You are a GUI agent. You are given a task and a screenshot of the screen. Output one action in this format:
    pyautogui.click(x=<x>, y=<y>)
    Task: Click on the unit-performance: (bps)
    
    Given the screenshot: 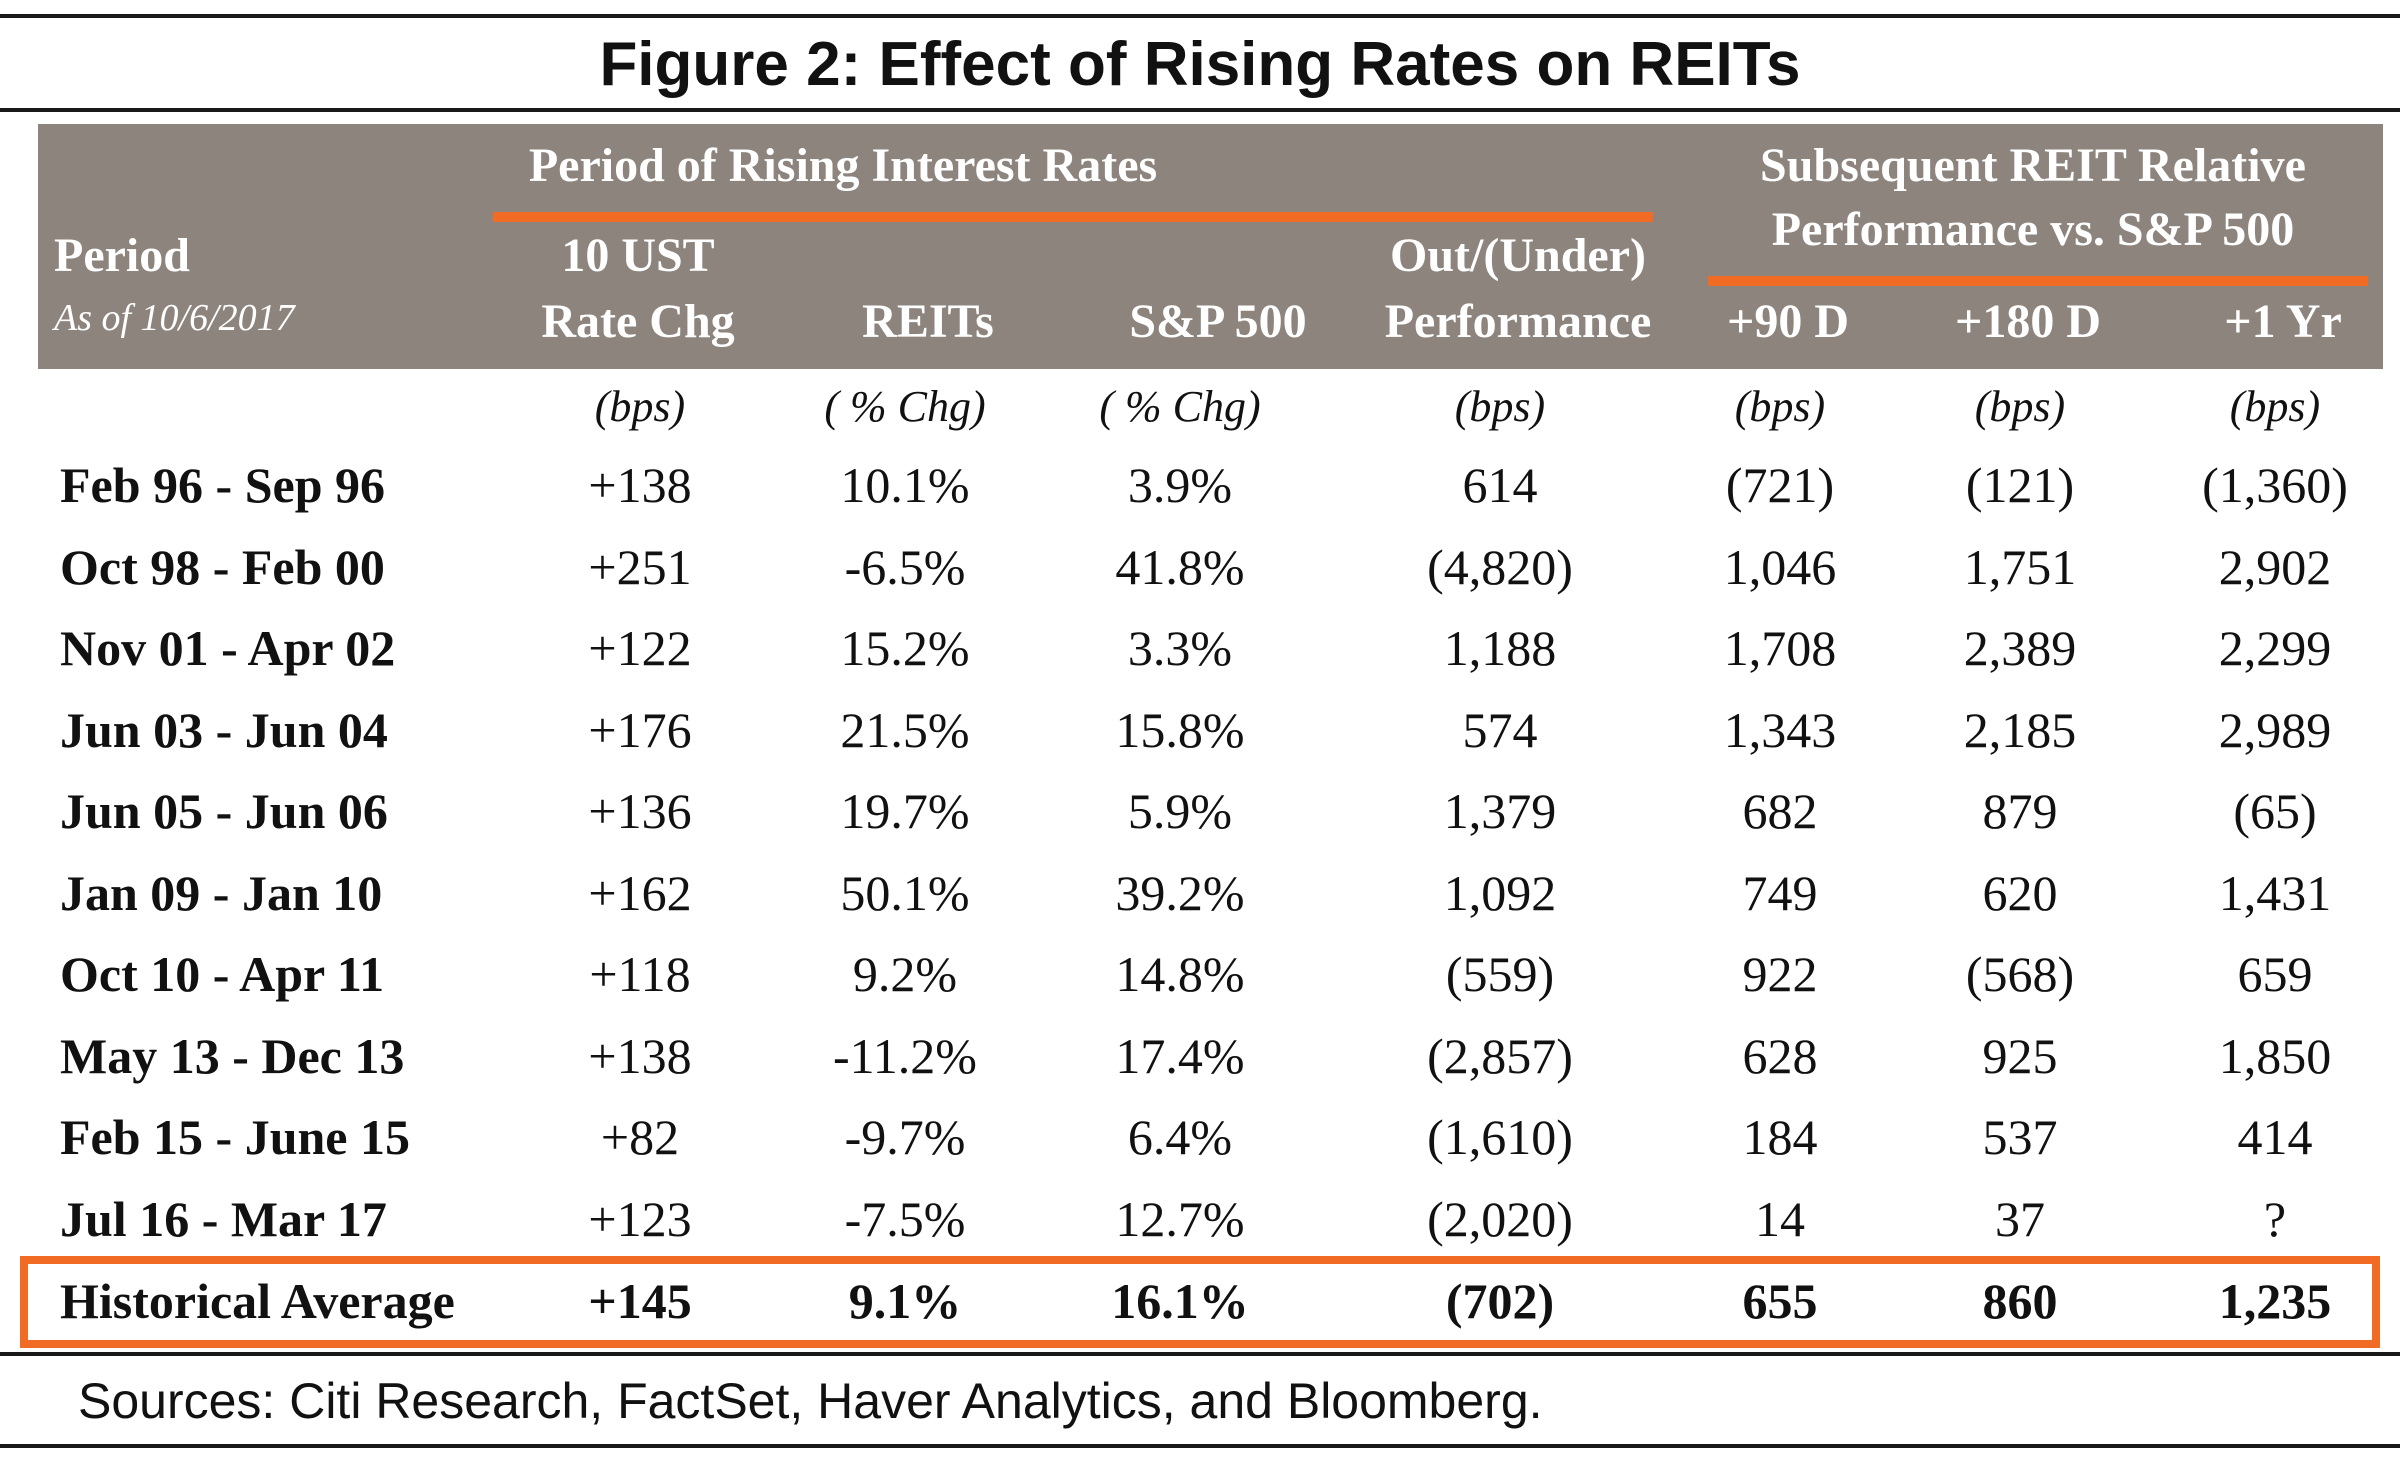 What is the action you would take?
    pyautogui.click(x=1500, y=406)
    